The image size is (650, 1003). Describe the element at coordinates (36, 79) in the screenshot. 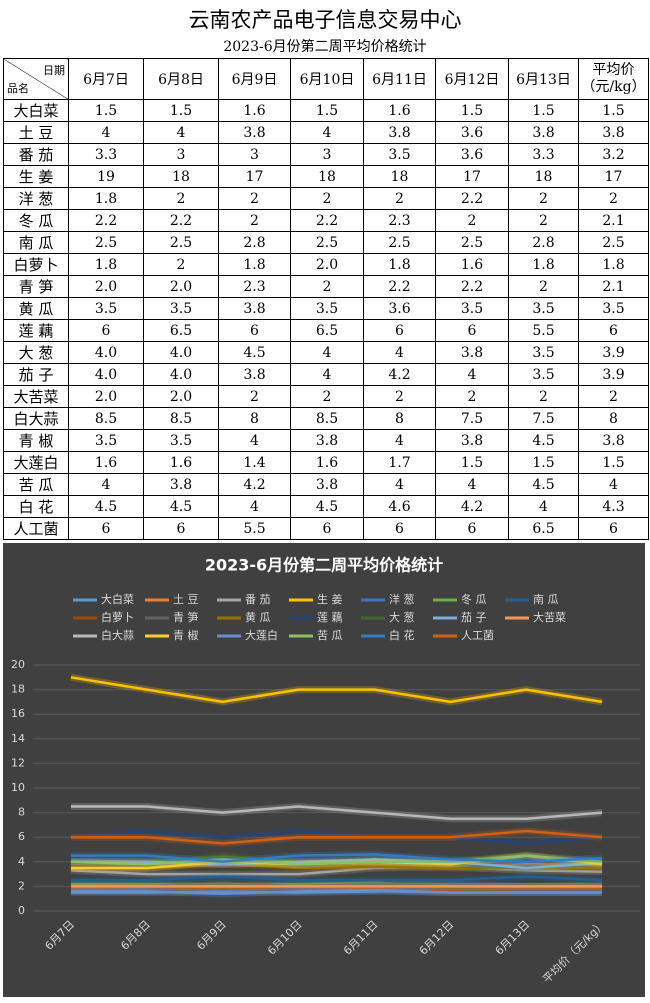

I see `corner-cell: 日期品名` at that location.